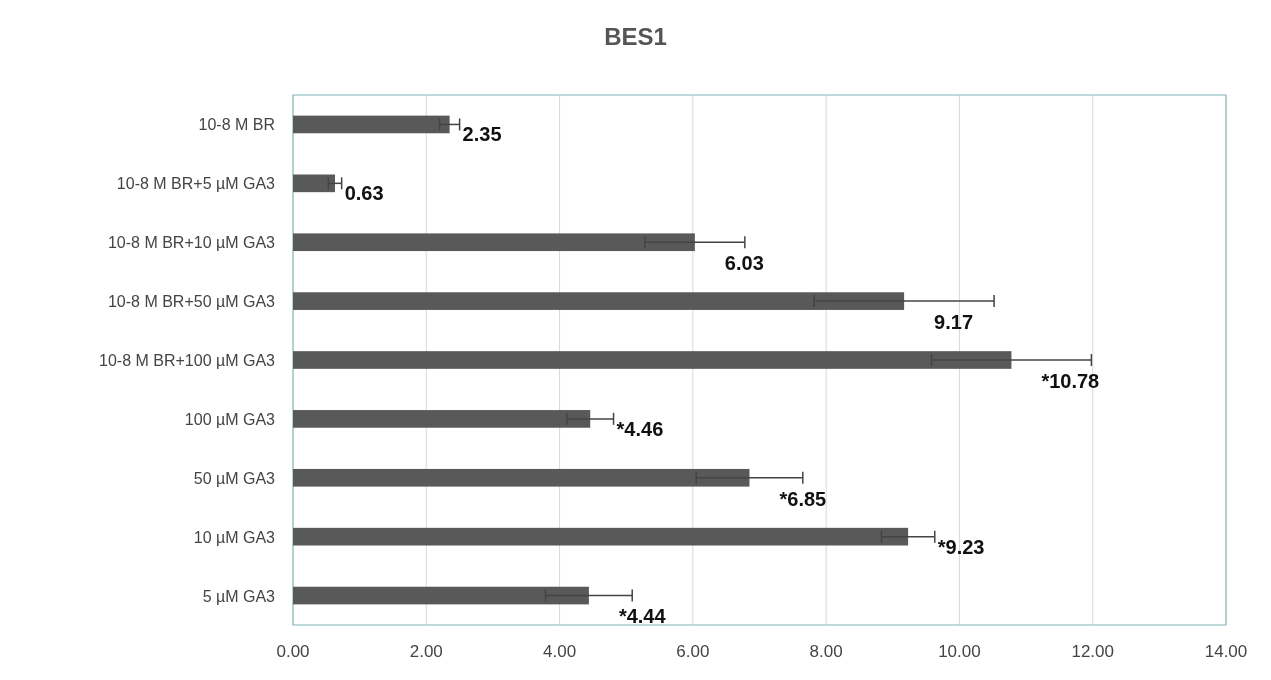 The width and height of the screenshot is (1271, 680). Describe the element at coordinates (187, 360) in the screenshot. I see `y-tick-label: 10-8 M BR+100 µM GA3` at that location.